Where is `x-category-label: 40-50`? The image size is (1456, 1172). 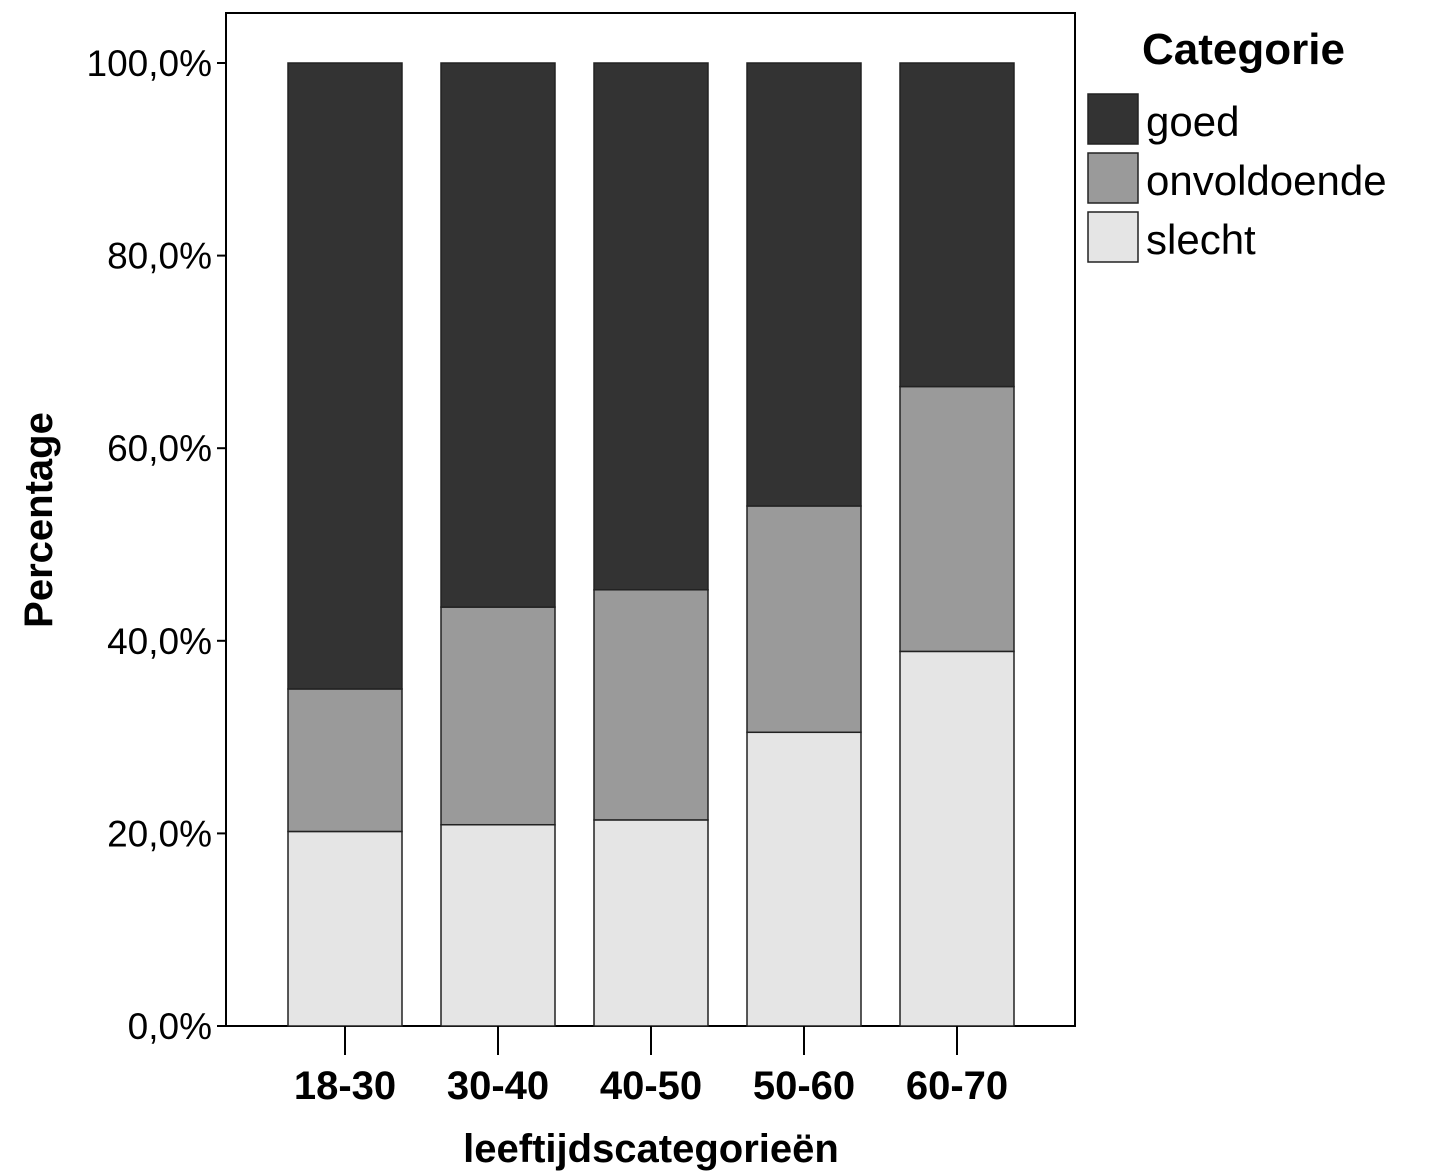
x-category-label: 40-50 is located at coordinates (651, 1086).